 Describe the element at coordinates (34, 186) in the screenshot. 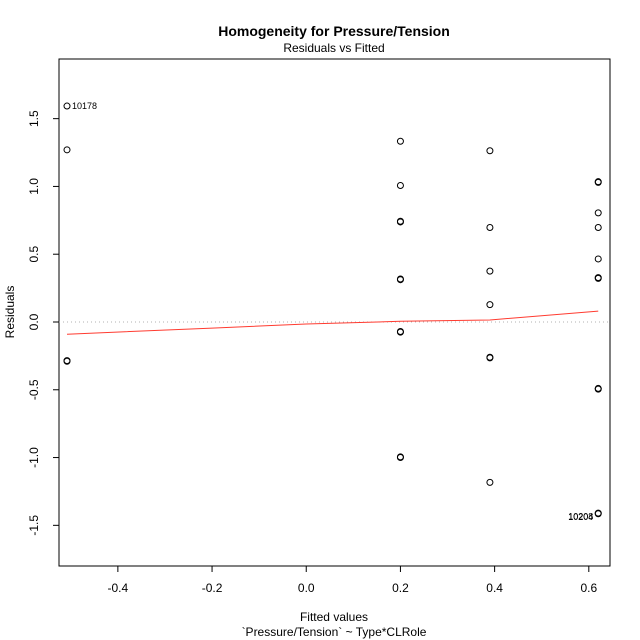

I see `y-tick-label: 1.0` at that location.